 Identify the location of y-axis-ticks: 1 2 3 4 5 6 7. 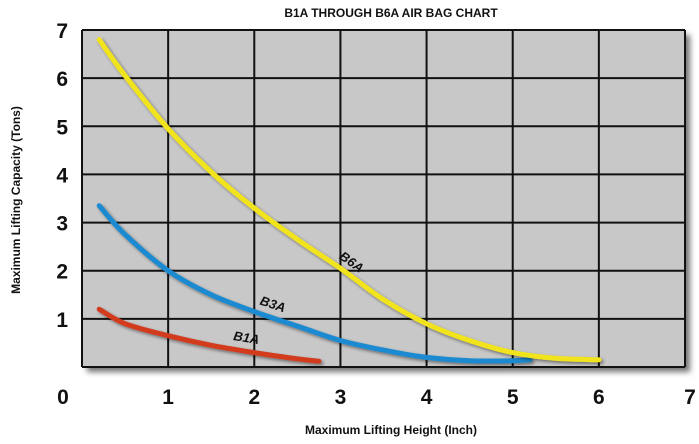
(62, 176).